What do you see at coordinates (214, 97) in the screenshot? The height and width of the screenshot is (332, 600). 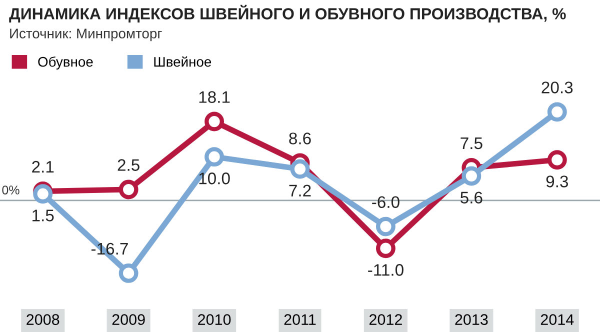 I see `data-label: 18.1` at bounding box center [214, 97].